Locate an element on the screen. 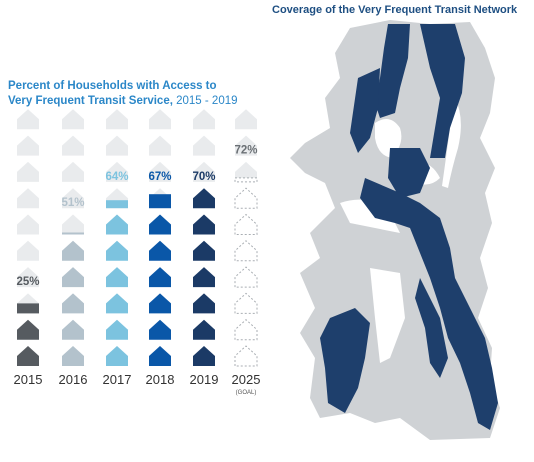 The height and width of the screenshot is (462, 534). chart-title-line2-bold: Very Frequent Transit Service, is located at coordinates (90, 101).